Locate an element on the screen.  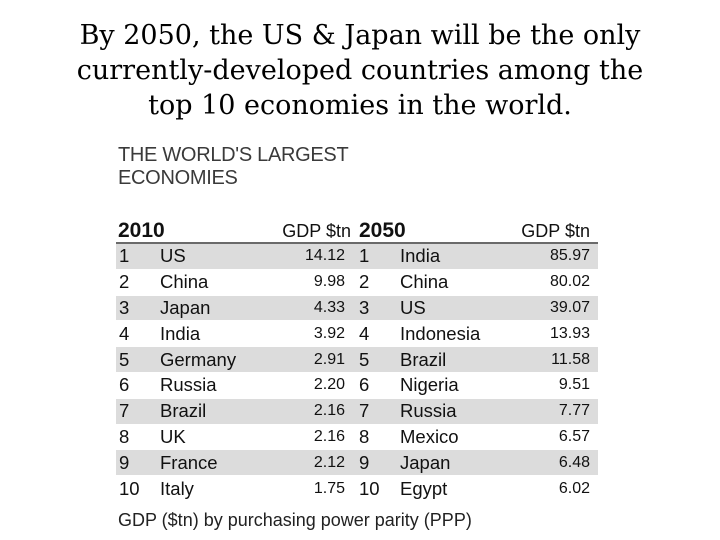
gdp-2010: 4.33 is located at coordinates (329, 307).